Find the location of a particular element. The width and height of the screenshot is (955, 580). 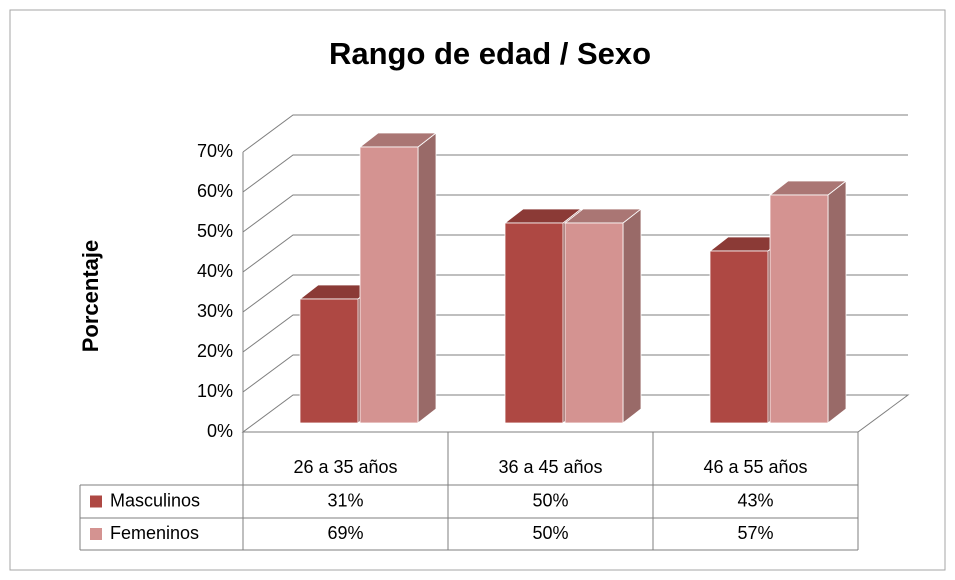

y-tick-label: 70% is located at coordinates (215, 151).